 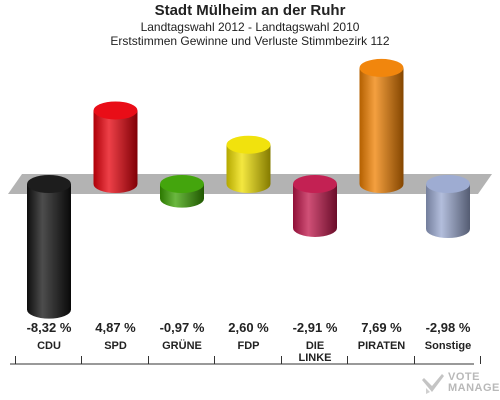 I want to click on bar-fdp, so click(x=248, y=164).